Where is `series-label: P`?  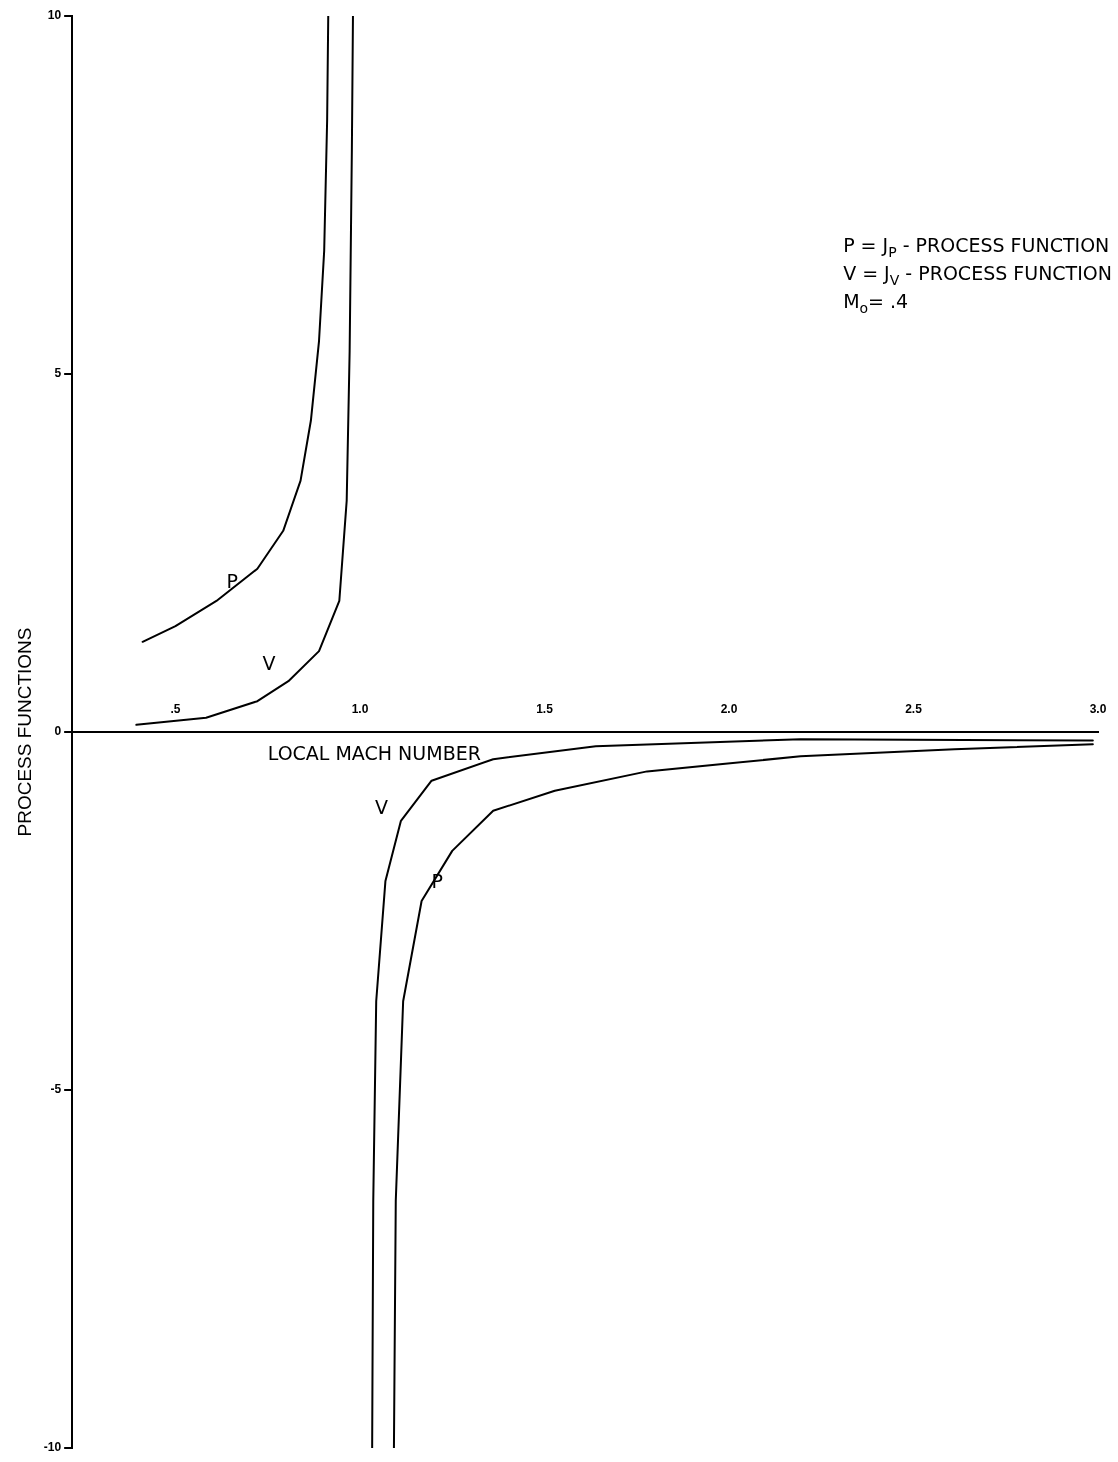
series-label: P is located at coordinates (232, 580).